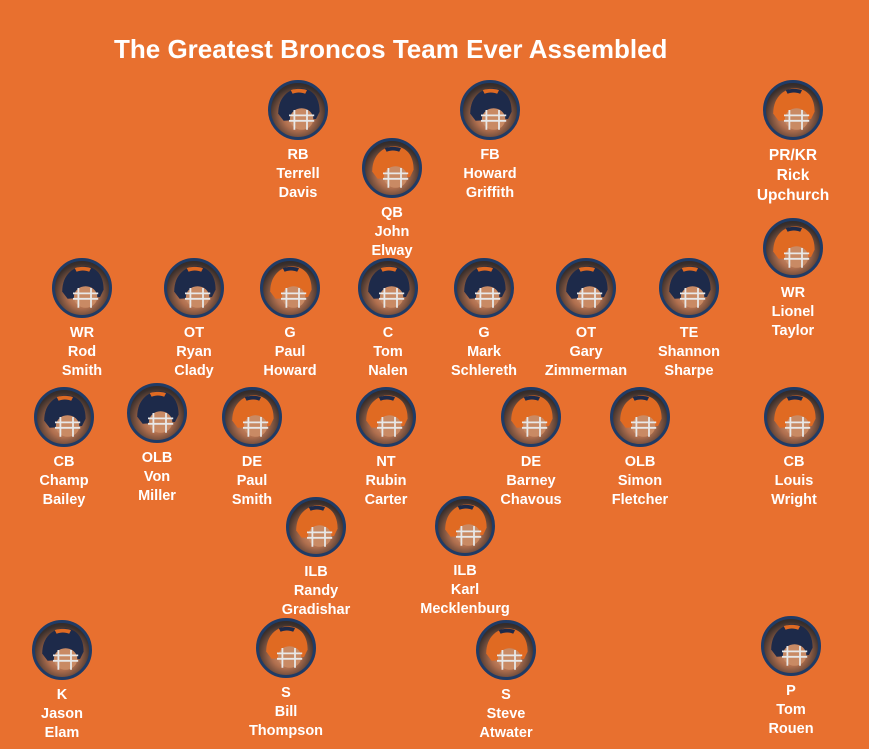 The width and height of the screenshot is (869, 749). I want to click on player-first-name: Steve, so click(506, 714).